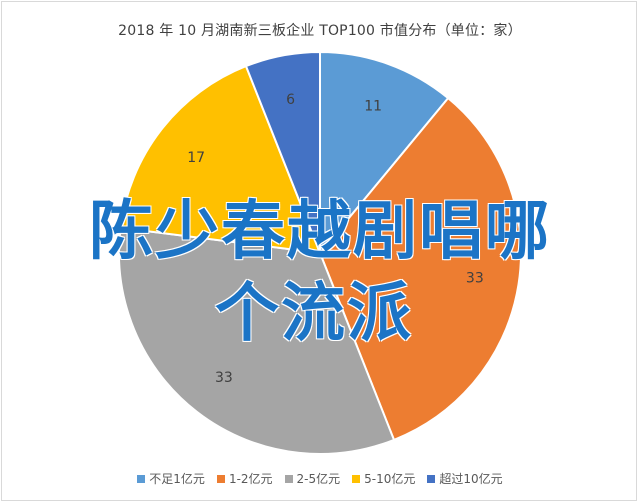 The image size is (640, 504). What do you see at coordinates (196, 158) in the screenshot?
I see `data-label-4: 17` at bounding box center [196, 158].